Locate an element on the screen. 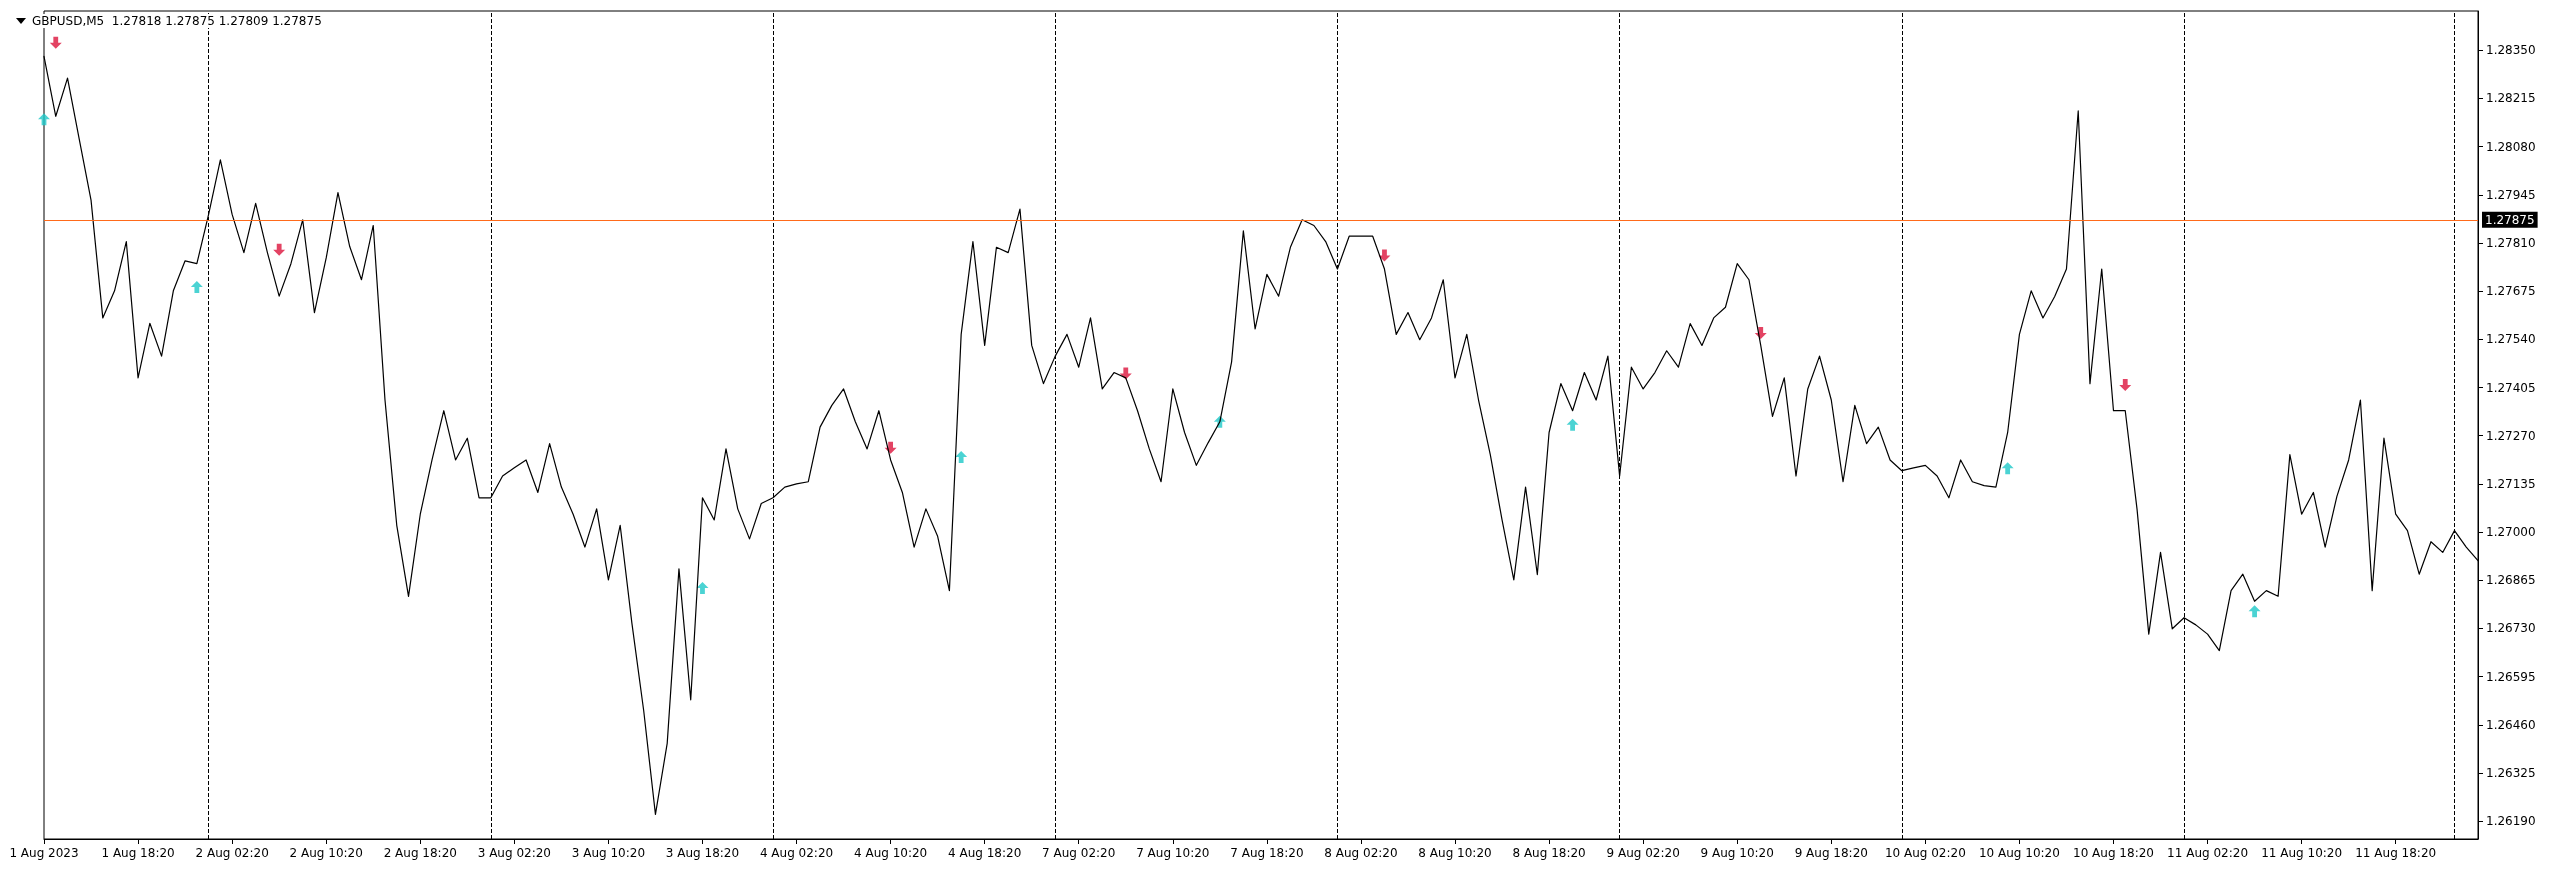  x-tick-label: 11 Aug 02:20 is located at coordinates (2208, 853).